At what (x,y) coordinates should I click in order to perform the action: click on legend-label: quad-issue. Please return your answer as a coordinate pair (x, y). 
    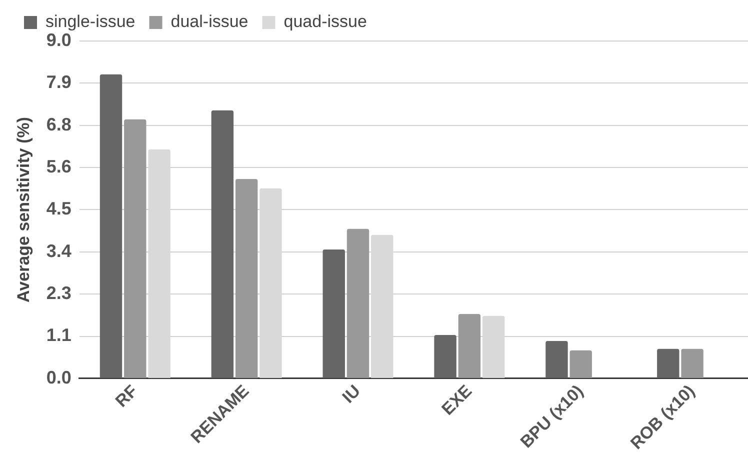
    Looking at the image, I should click on (325, 22).